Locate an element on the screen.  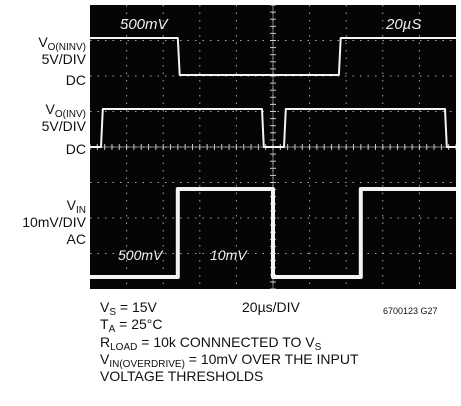
note-temperature-value: = 25°C is located at coordinates (139, 324).